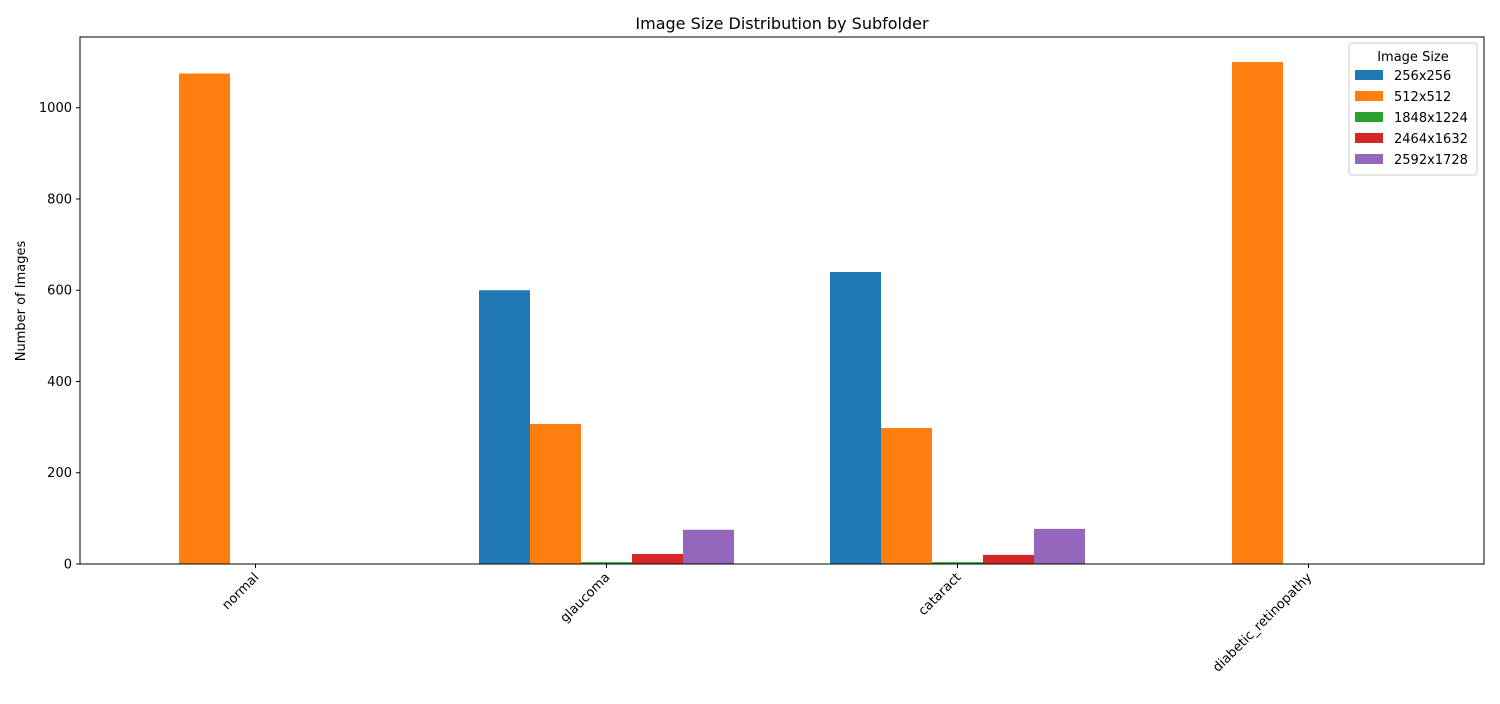 The width and height of the screenshot is (1500, 704). I want to click on legend-label: 2464x1632, so click(1431, 139).